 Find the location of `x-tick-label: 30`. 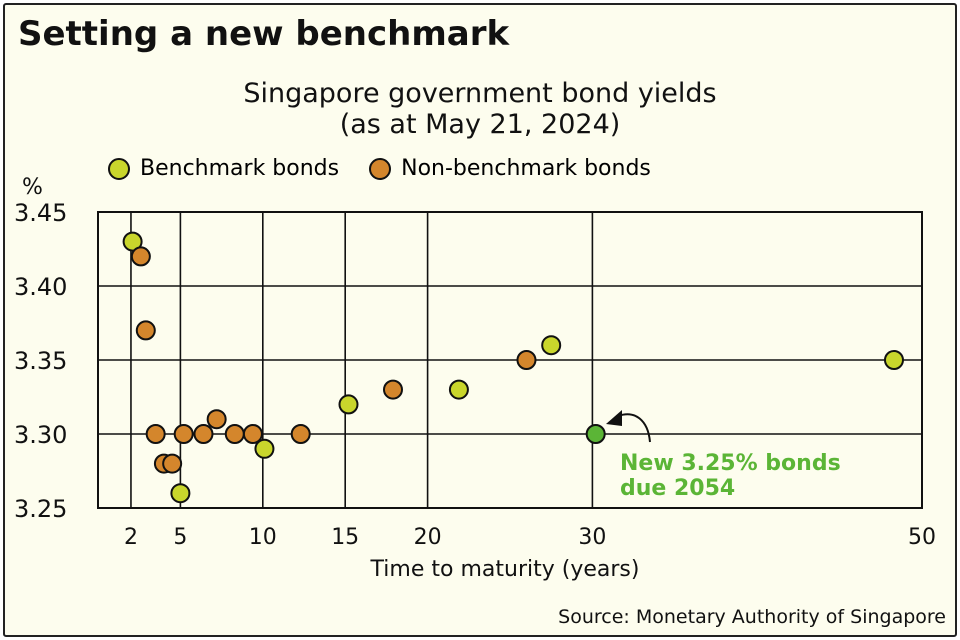

x-tick-label: 30 is located at coordinates (592, 537).